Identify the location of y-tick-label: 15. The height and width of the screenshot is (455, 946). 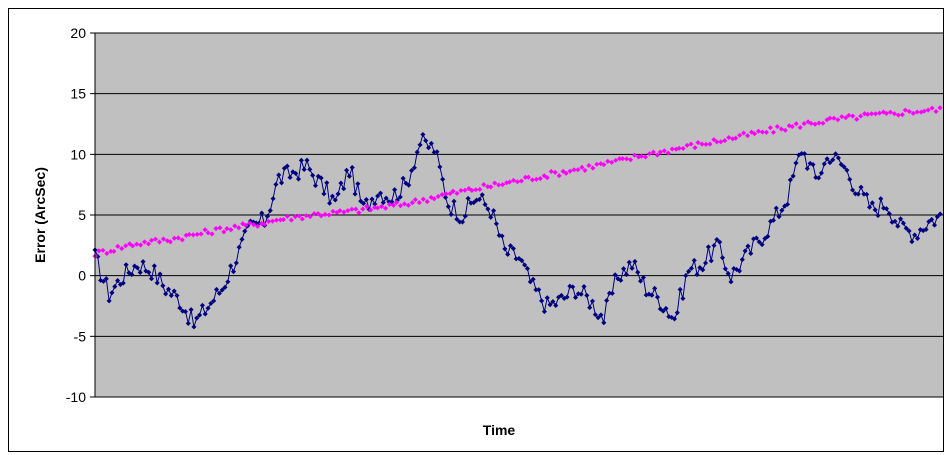
(78, 94).